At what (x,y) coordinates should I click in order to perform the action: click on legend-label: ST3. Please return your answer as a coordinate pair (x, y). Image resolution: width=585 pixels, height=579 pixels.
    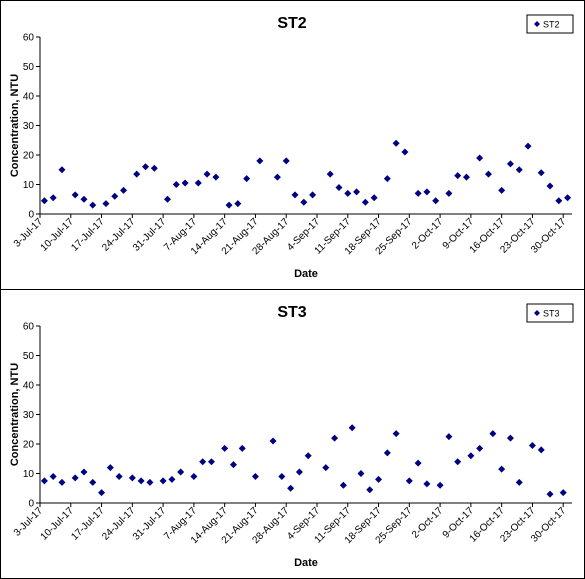
    Looking at the image, I should click on (551, 314).